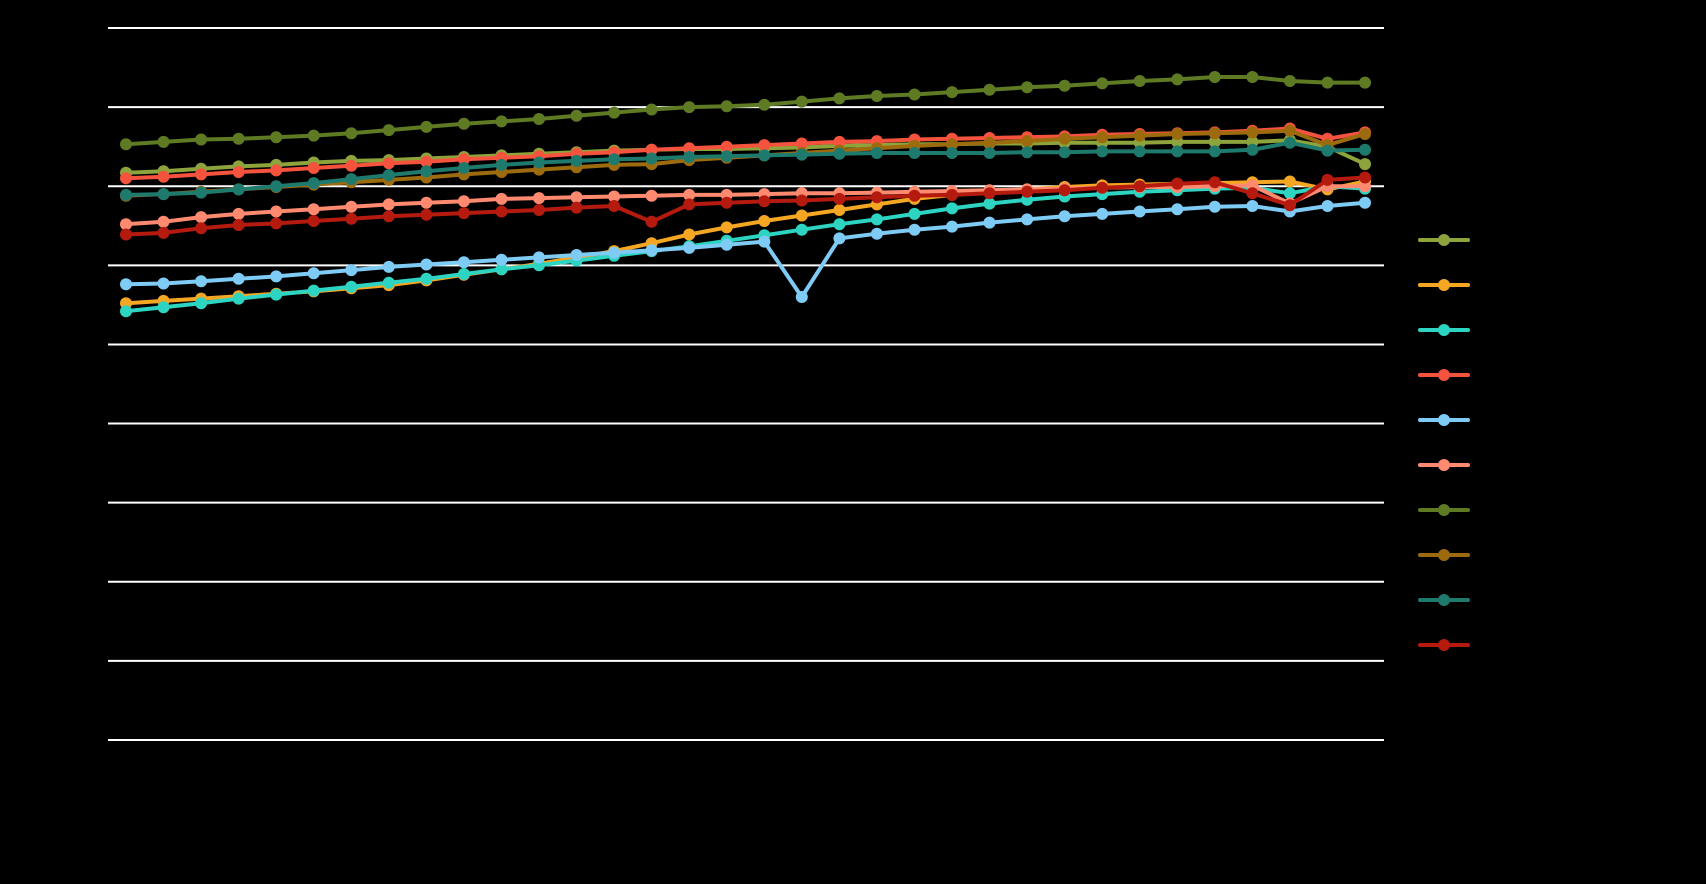 This screenshot has height=884, width=1706. I want to click on series-9-line, so click(745, 168).